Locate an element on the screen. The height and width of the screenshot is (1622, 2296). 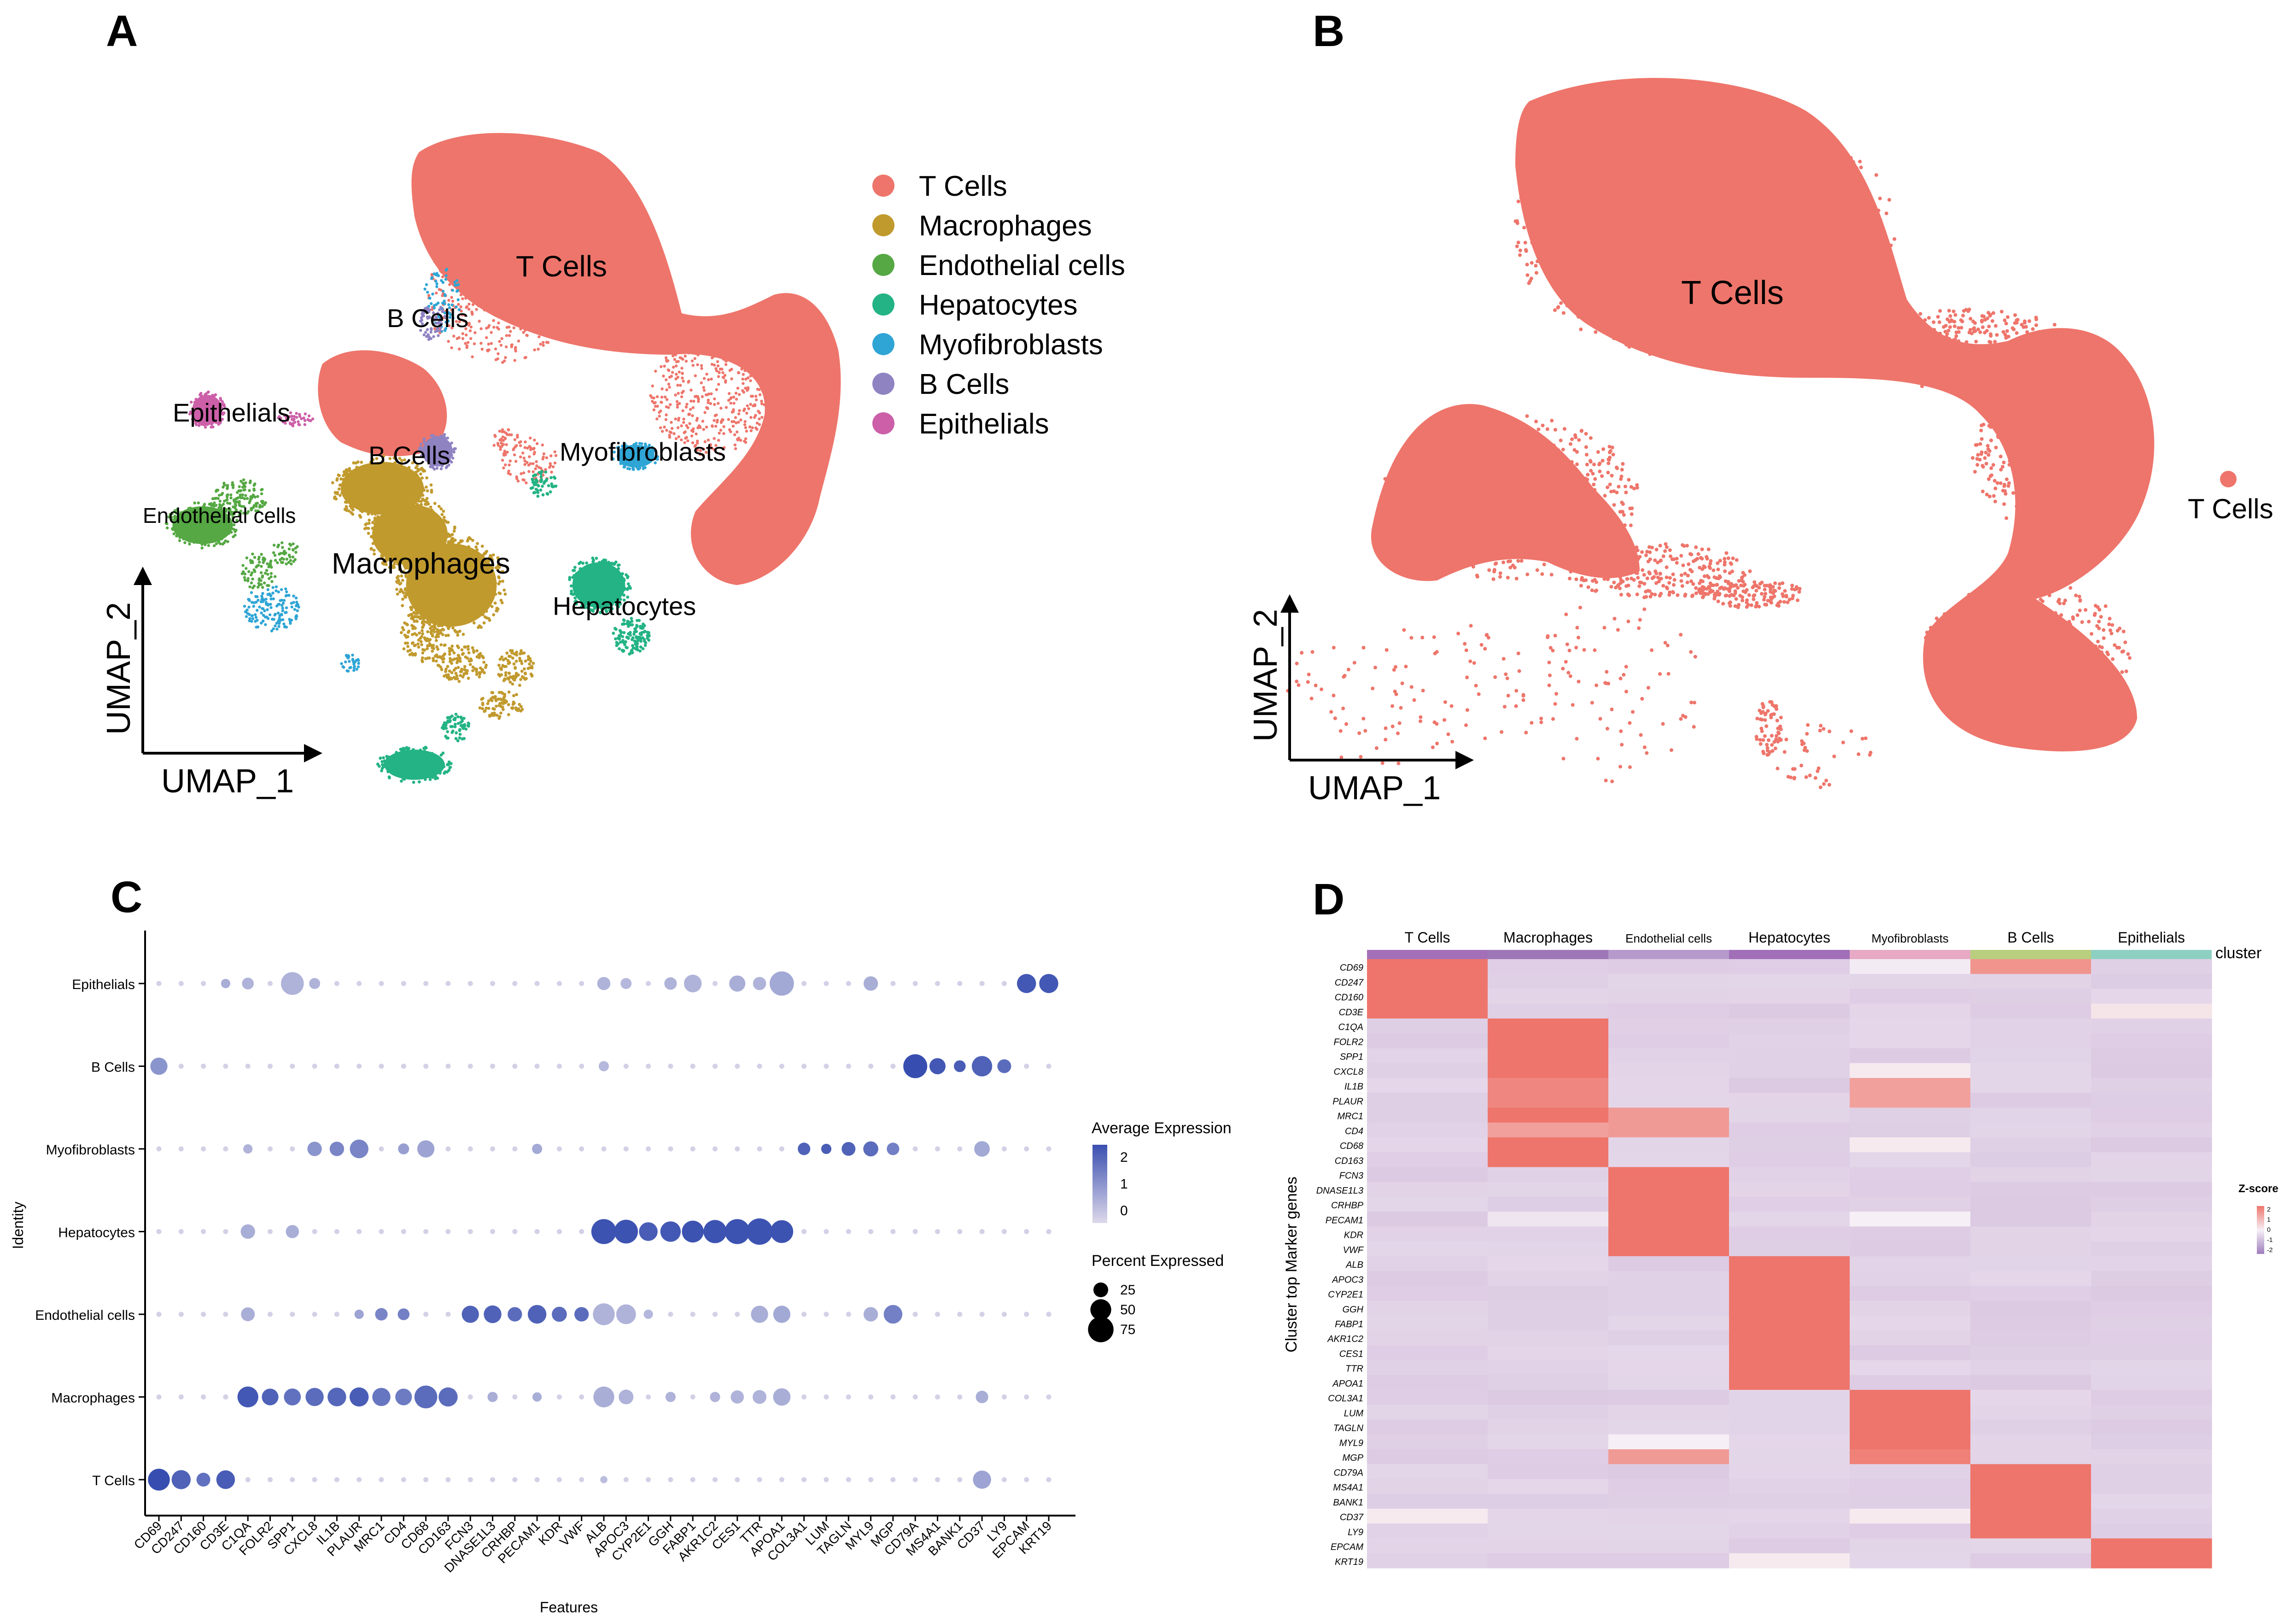
cluster-myofibroblasts-2-point is located at coordinates (446, 271).